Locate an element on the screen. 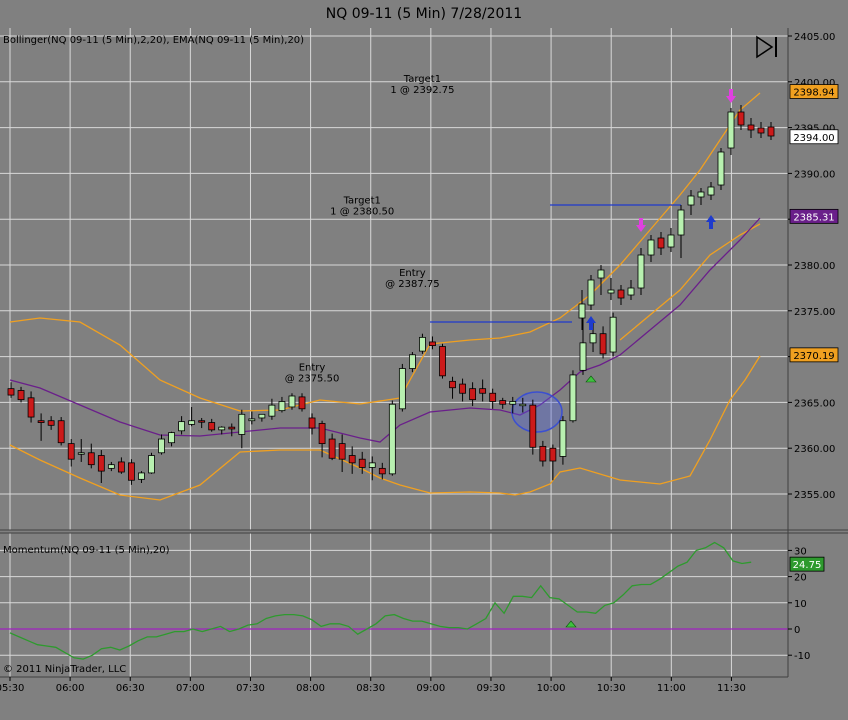 The width and height of the screenshot is (848, 720). price-tick-label: 2365.00 is located at coordinates (814, 403).